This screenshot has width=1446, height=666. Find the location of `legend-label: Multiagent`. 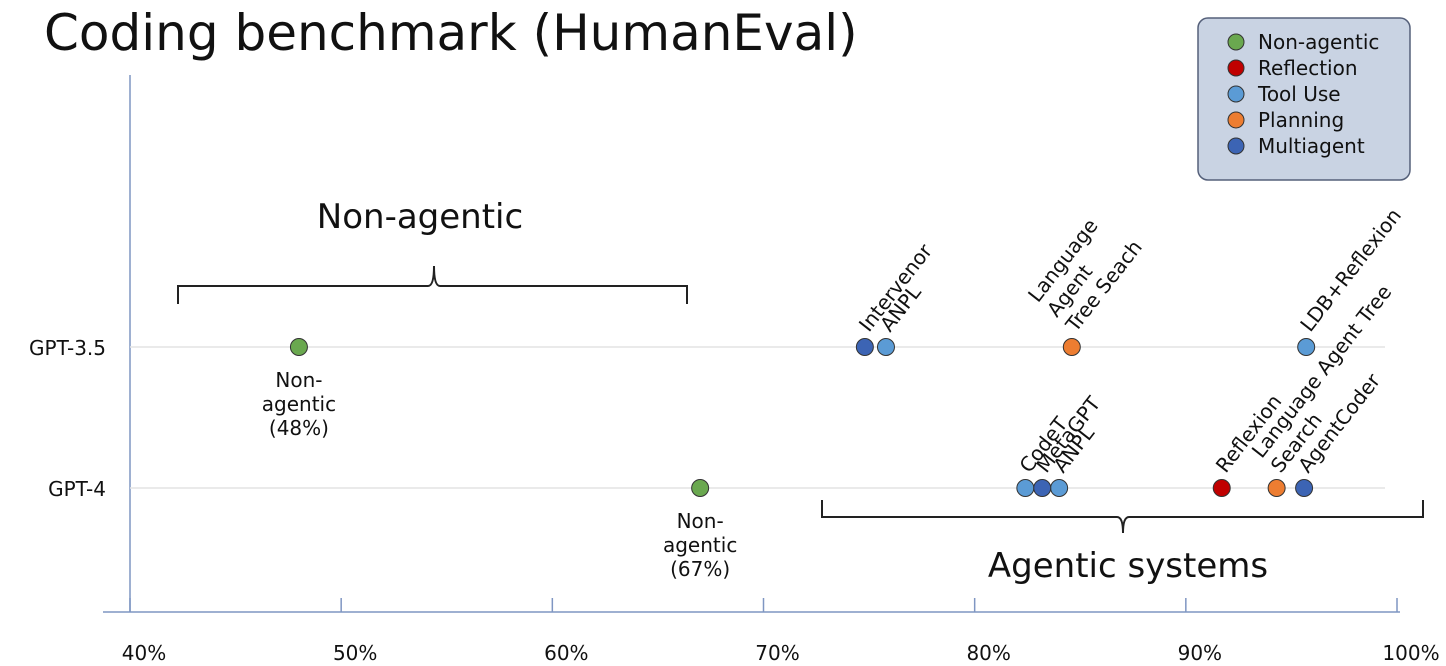

legend-label: Multiagent is located at coordinates (1311, 146).